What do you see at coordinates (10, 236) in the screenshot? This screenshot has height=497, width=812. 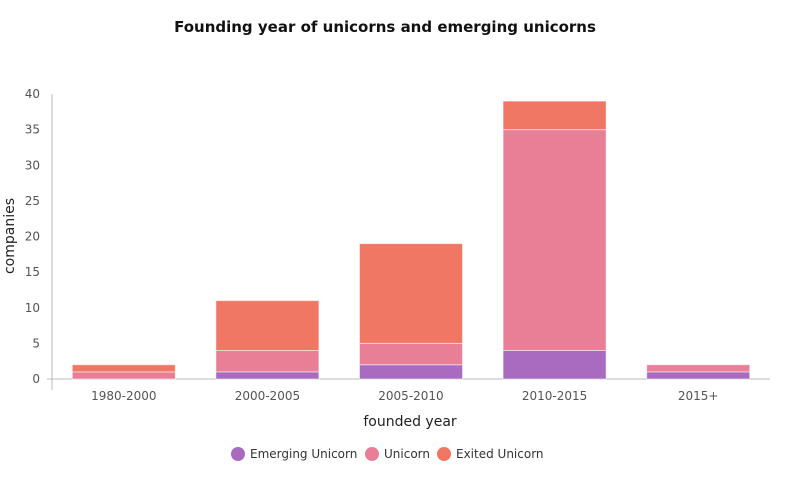 I see `y-axis-label: companies` at bounding box center [10, 236].